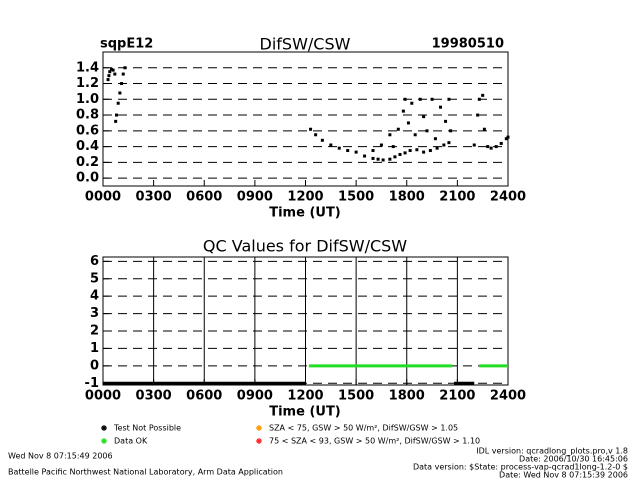 The height and width of the screenshot is (480, 640). Describe the element at coordinates (87, 83) in the screenshot. I see `y-tick-label: 1.2` at that location.